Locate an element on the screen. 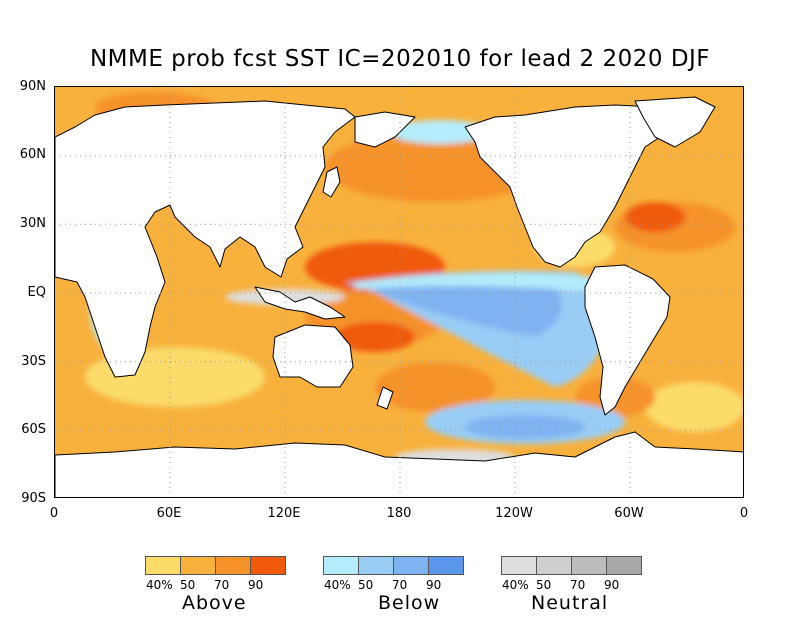  legend-below-ticks: 40% 50 70 90 is located at coordinates (386, 585).